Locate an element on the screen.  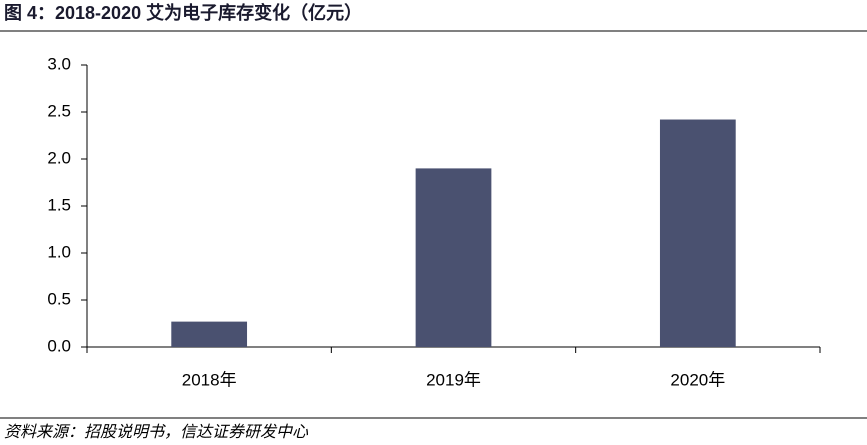
x-tick-label: 2020年 is located at coordinates (697, 379).